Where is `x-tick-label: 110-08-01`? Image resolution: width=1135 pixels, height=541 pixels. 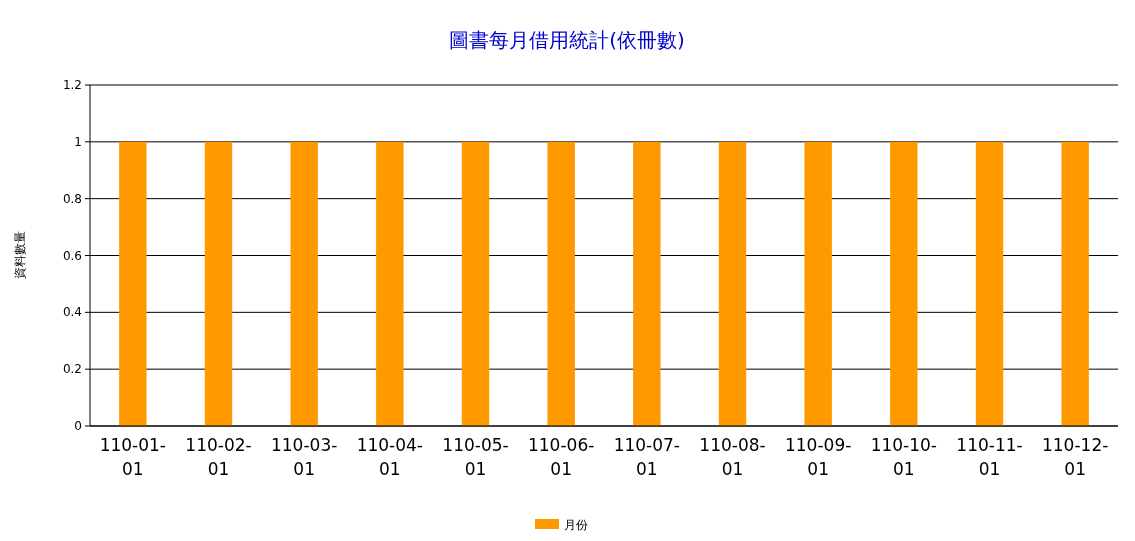
x-tick-label: 110-08-01 is located at coordinates (732, 457).